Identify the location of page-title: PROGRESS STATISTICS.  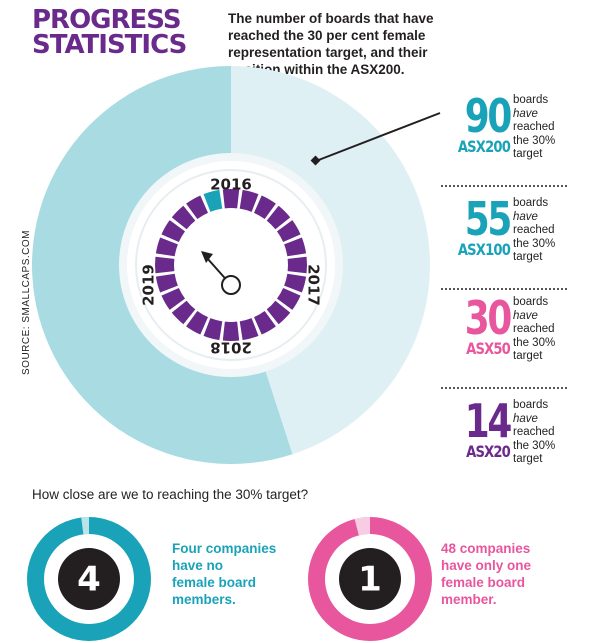
(109, 32).